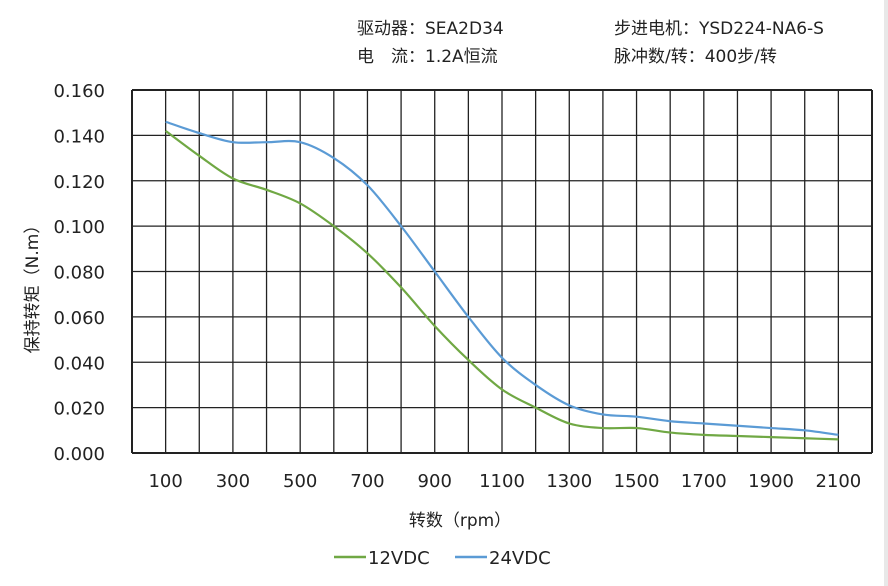 The image size is (888, 586). What do you see at coordinates (79, 363) in the screenshot?
I see `y-tick-label: 0.040` at bounding box center [79, 363].